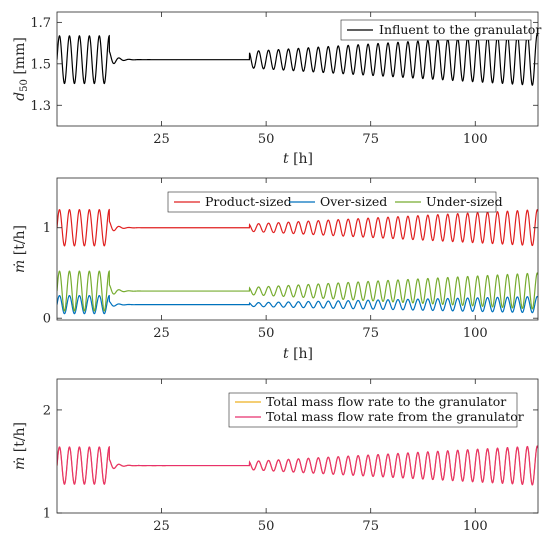 This screenshot has width=550, height=539. I want to click on legend-label: Influent to the granulator, so click(460, 29).